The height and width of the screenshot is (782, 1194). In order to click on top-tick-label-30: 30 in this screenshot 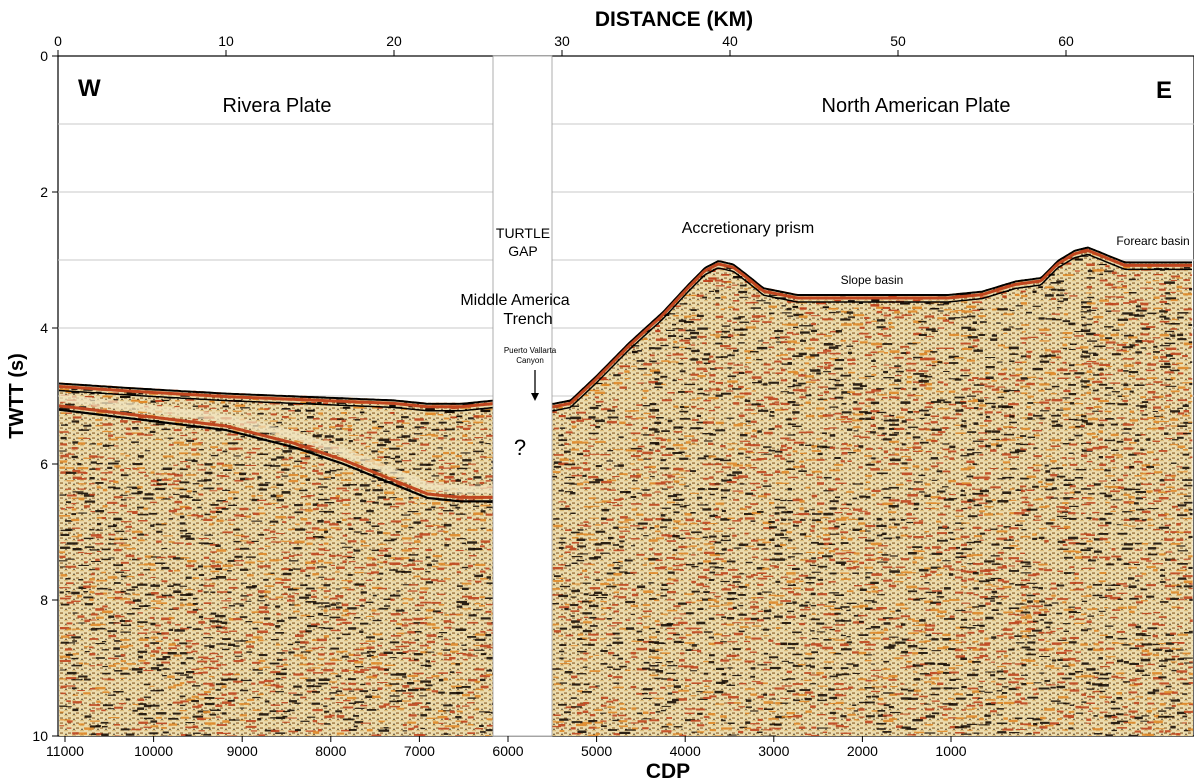, I will do `click(562, 41)`.